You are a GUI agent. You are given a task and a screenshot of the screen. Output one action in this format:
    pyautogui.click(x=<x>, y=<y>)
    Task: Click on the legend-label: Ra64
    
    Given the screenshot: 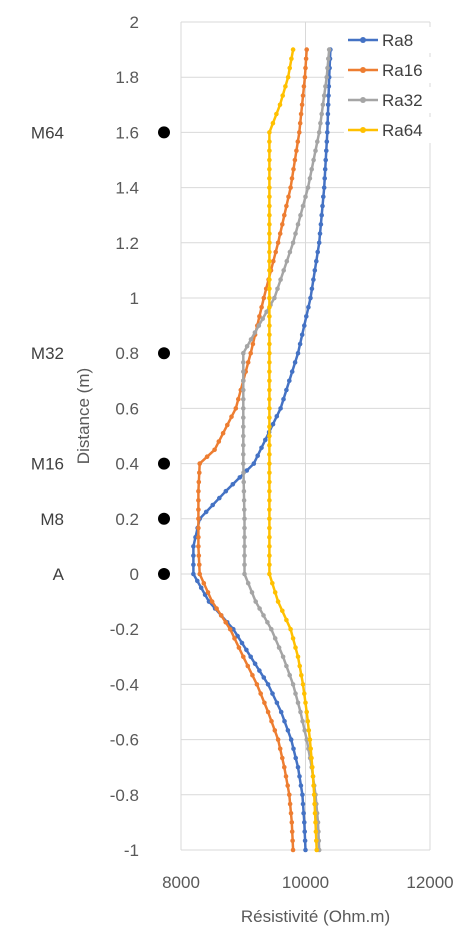 What is the action you would take?
    pyautogui.click(x=402, y=130)
    